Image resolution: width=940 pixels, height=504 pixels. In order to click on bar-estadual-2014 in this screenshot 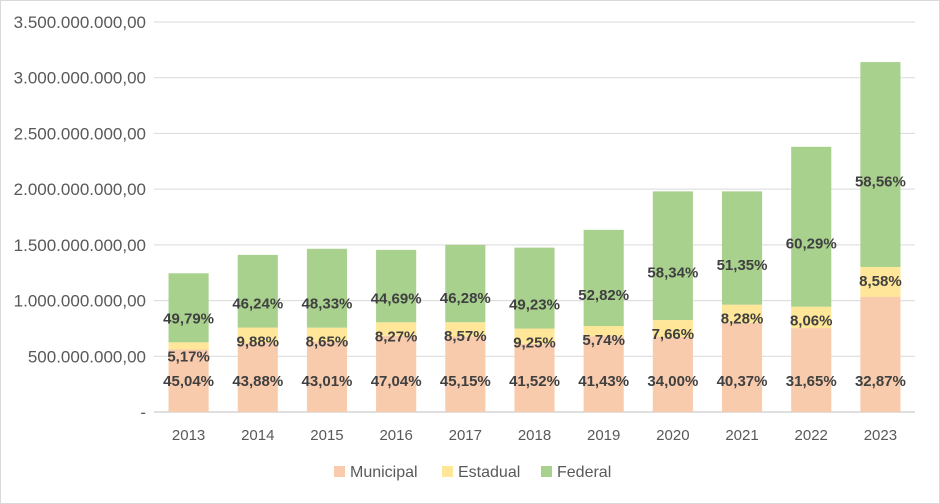, I will do `click(257, 335)`.